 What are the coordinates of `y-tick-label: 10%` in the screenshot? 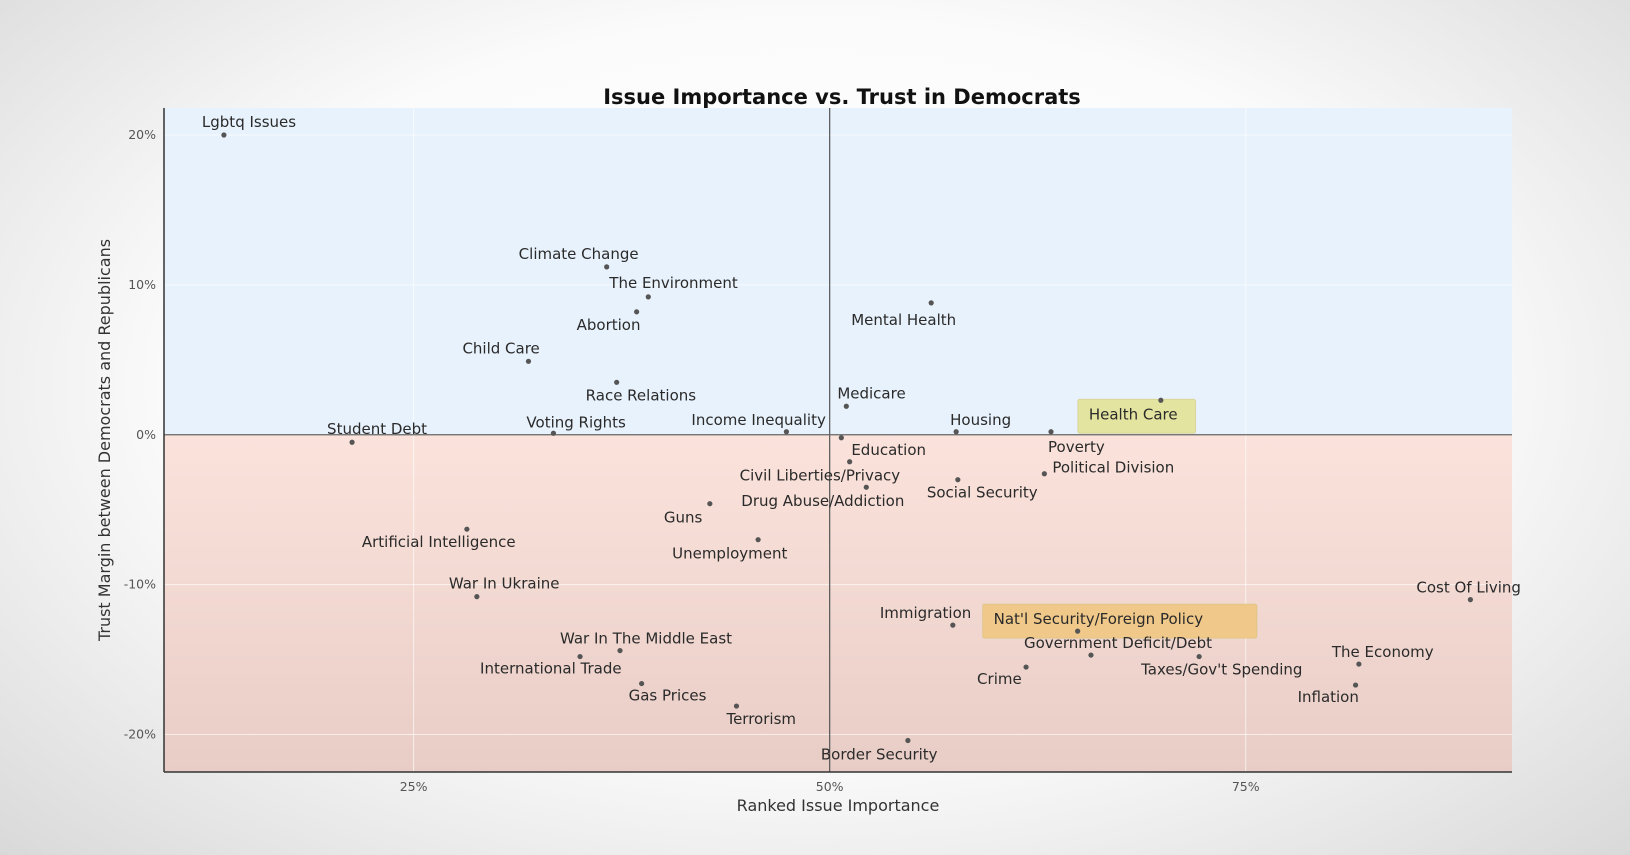 It's located at (142, 284).